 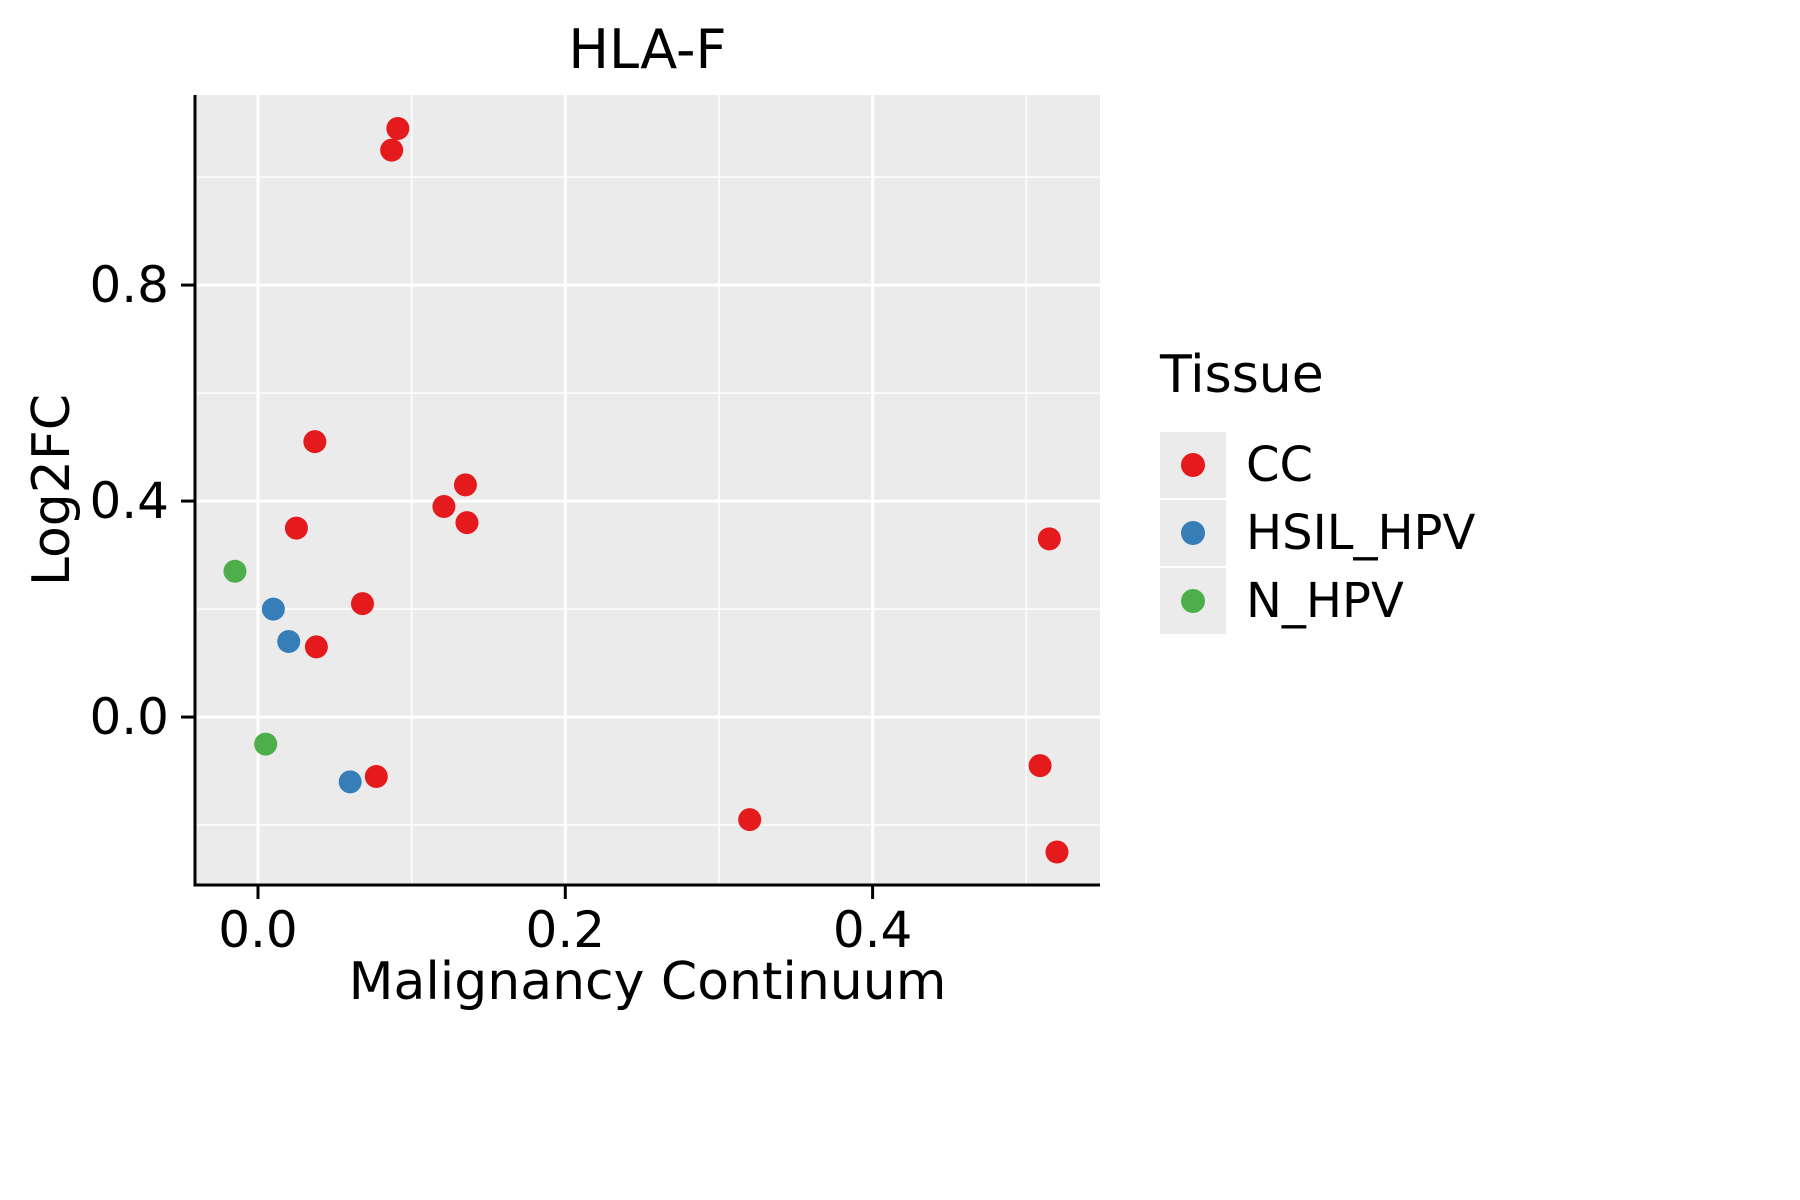 What do you see at coordinates (129, 501) in the screenshot?
I see `y-tick-label: 0.4` at bounding box center [129, 501].